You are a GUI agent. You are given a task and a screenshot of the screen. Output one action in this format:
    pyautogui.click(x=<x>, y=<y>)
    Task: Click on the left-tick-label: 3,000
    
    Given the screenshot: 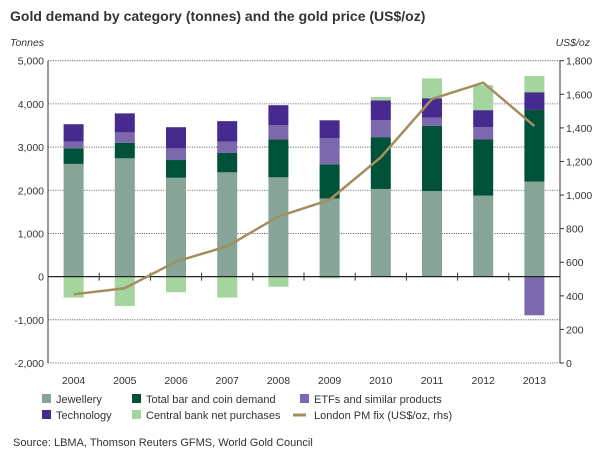 What is the action you would take?
    pyautogui.click(x=31, y=148)
    